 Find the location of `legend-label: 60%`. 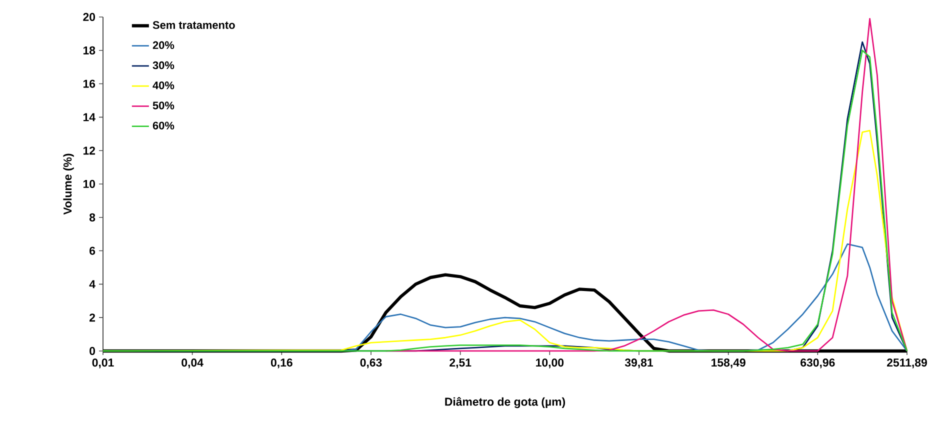

legend-label: 60% is located at coordinates (163, 126).